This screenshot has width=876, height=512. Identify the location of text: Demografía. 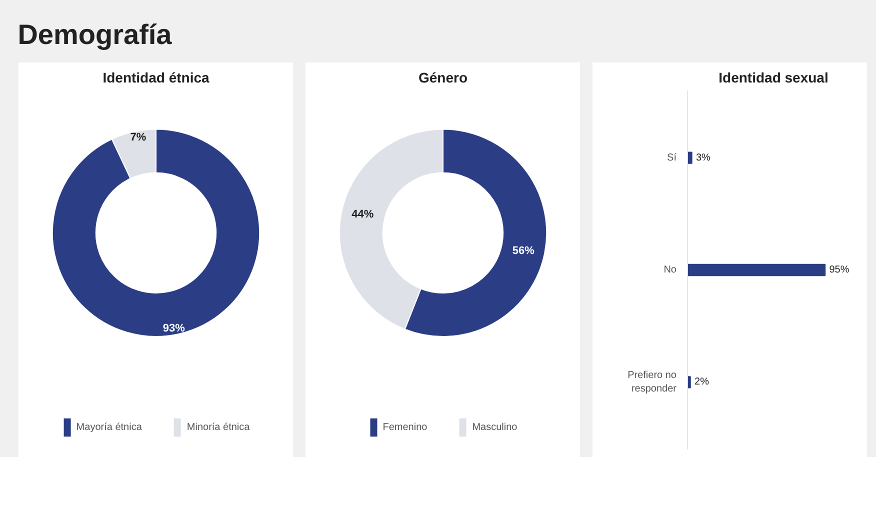
(95, 34).